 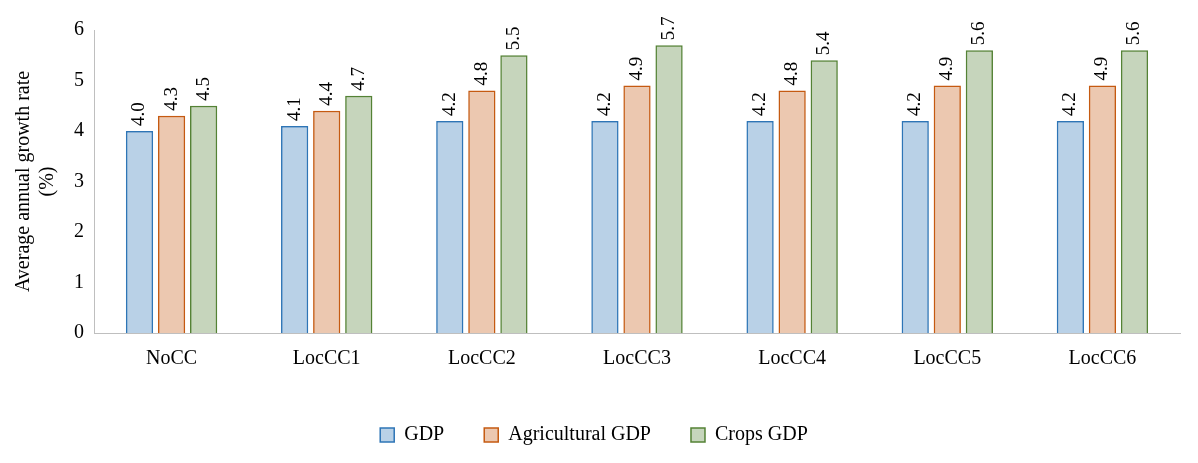 What do you see at coordinates (35, 181) in the screenshot?
I see `y-axis-title: Average annual growth rate (%)` at bounding box center [35, 181].